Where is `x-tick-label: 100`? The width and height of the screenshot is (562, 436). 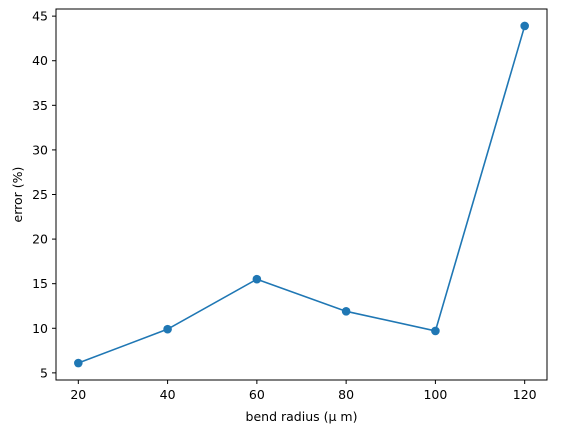
x-tick-label: 100 is located at coordinates (435, 394).